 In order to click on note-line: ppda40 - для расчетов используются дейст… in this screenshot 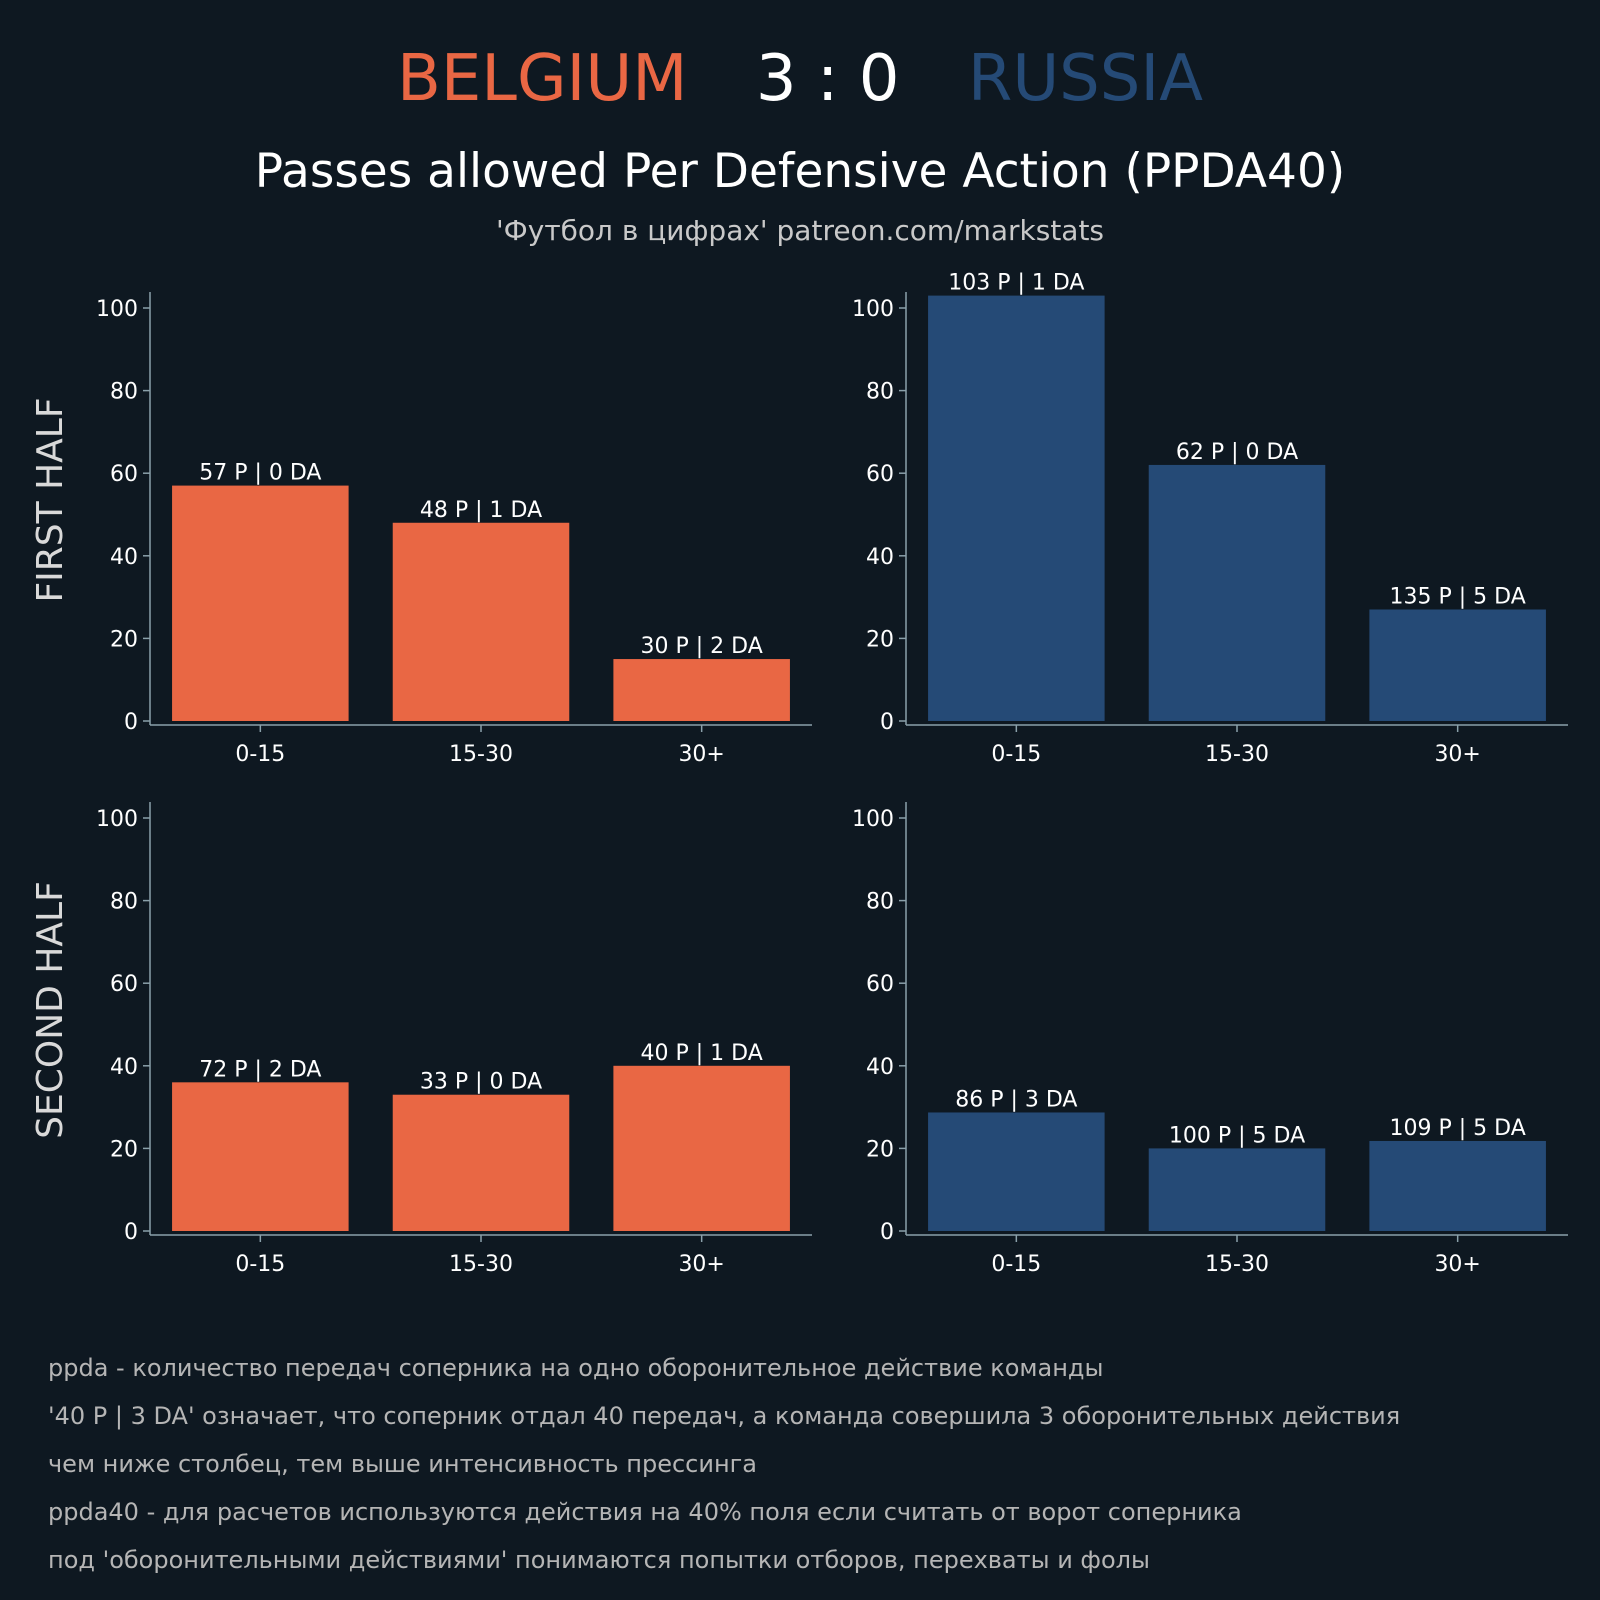, I will do `click(645, 1512)`.